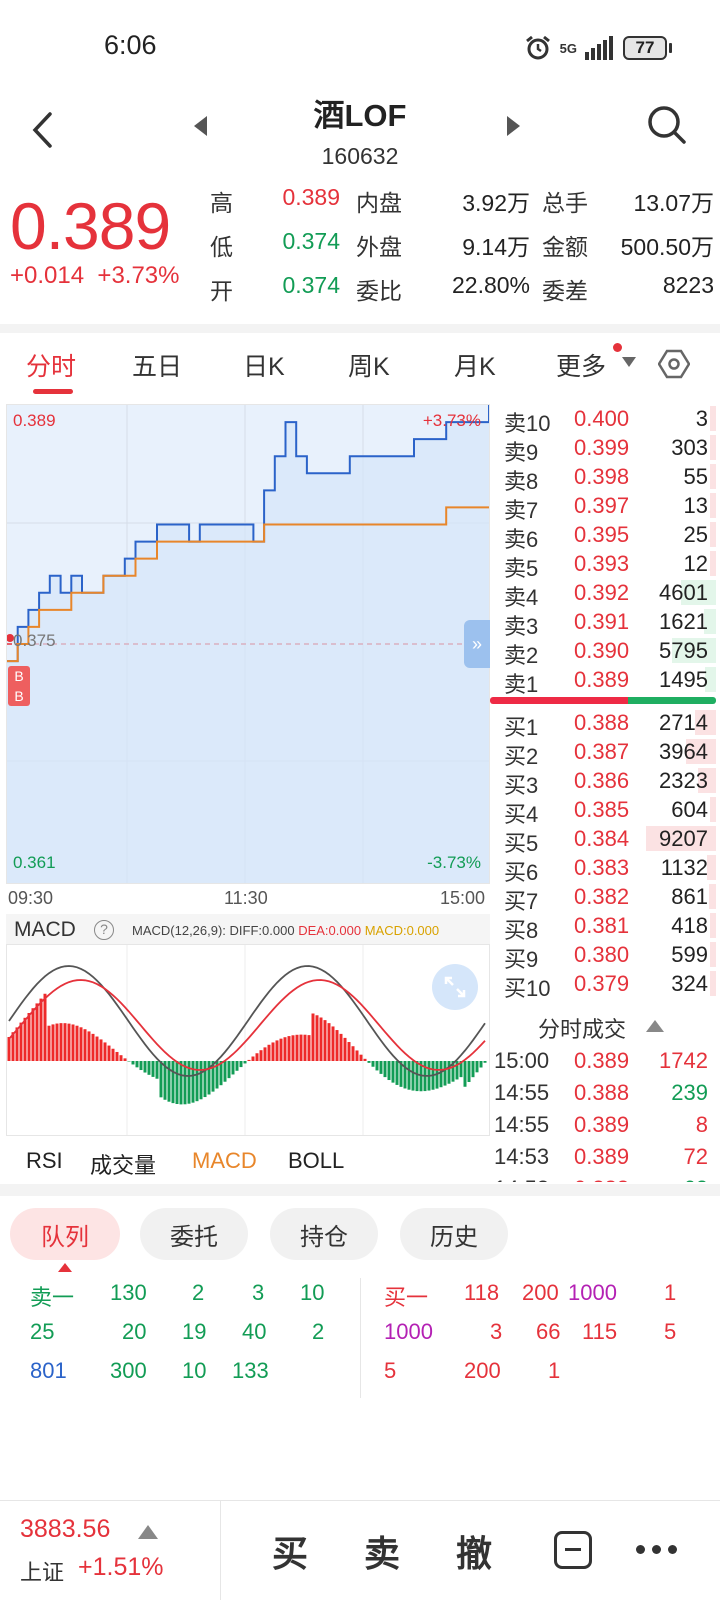 The height and width of the screenshot is (1600, 720). I want to click on order-level-label: 买3, so click(521, 785).